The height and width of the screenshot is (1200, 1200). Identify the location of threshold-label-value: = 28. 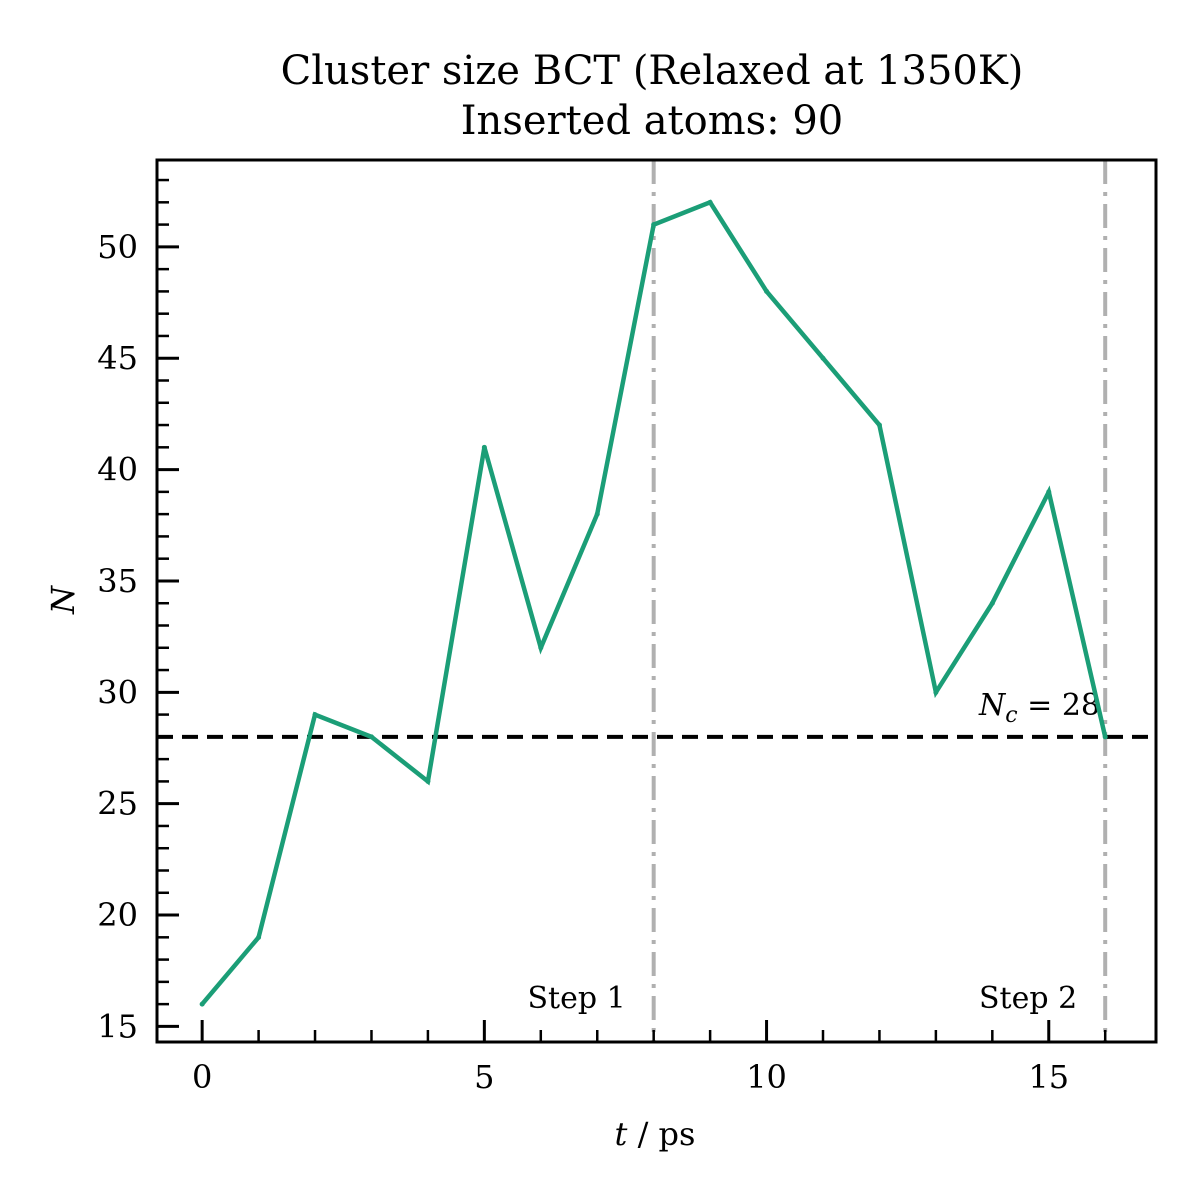
(1059, 705).